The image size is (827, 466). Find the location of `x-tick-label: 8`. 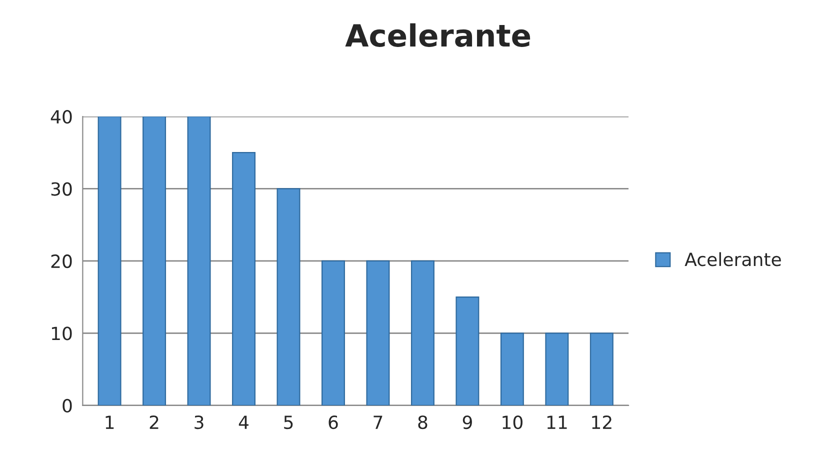

x-tick-label: 8 is located at coordinates (423, 422).